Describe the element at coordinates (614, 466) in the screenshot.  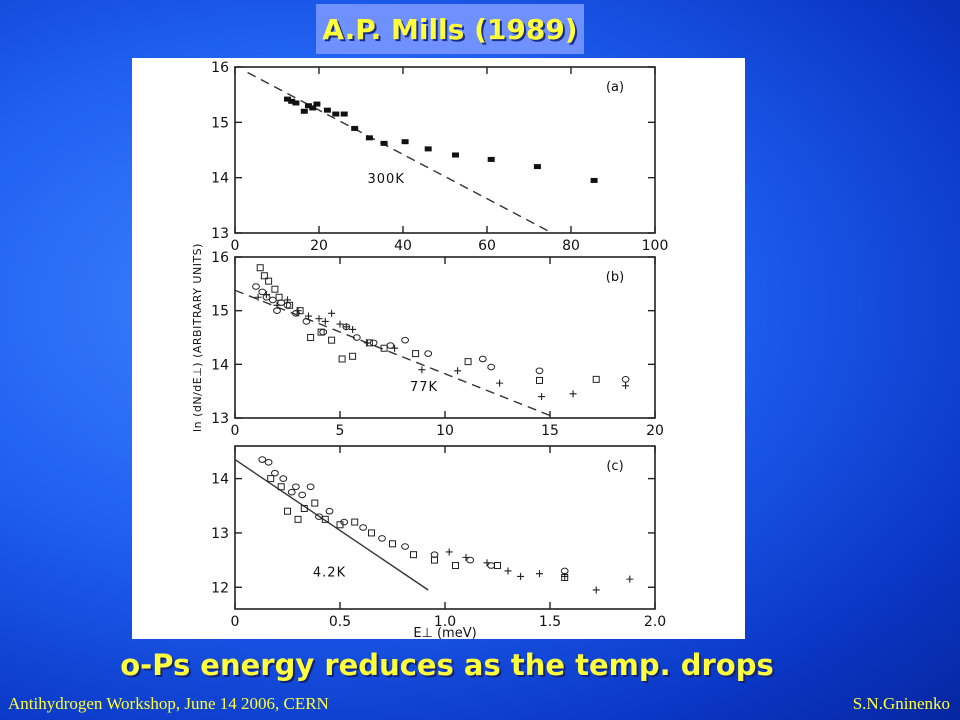
I see `panel-label: (c)` at that location.